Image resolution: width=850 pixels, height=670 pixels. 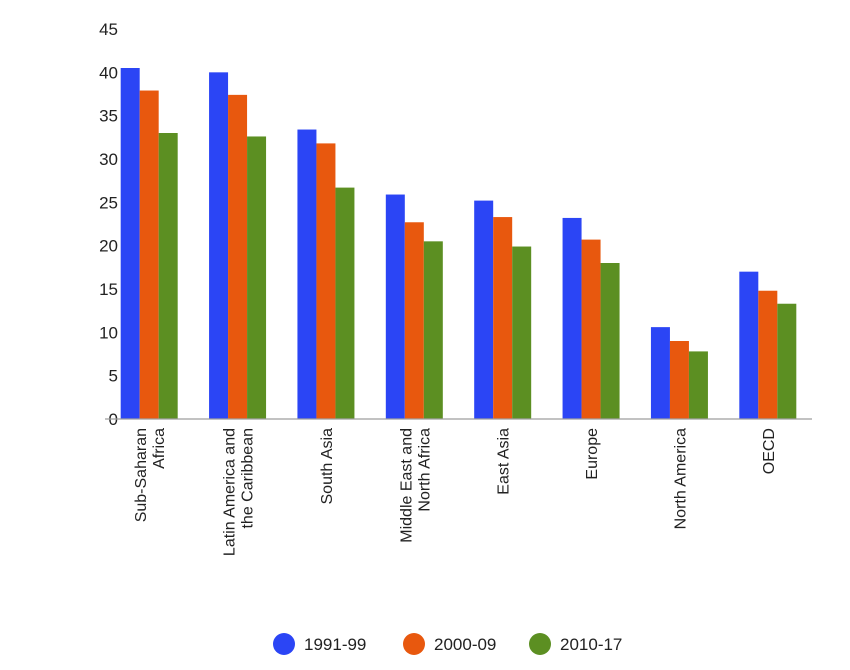 I want to click on y-tick-label: 15, so click(x=108, y=289).